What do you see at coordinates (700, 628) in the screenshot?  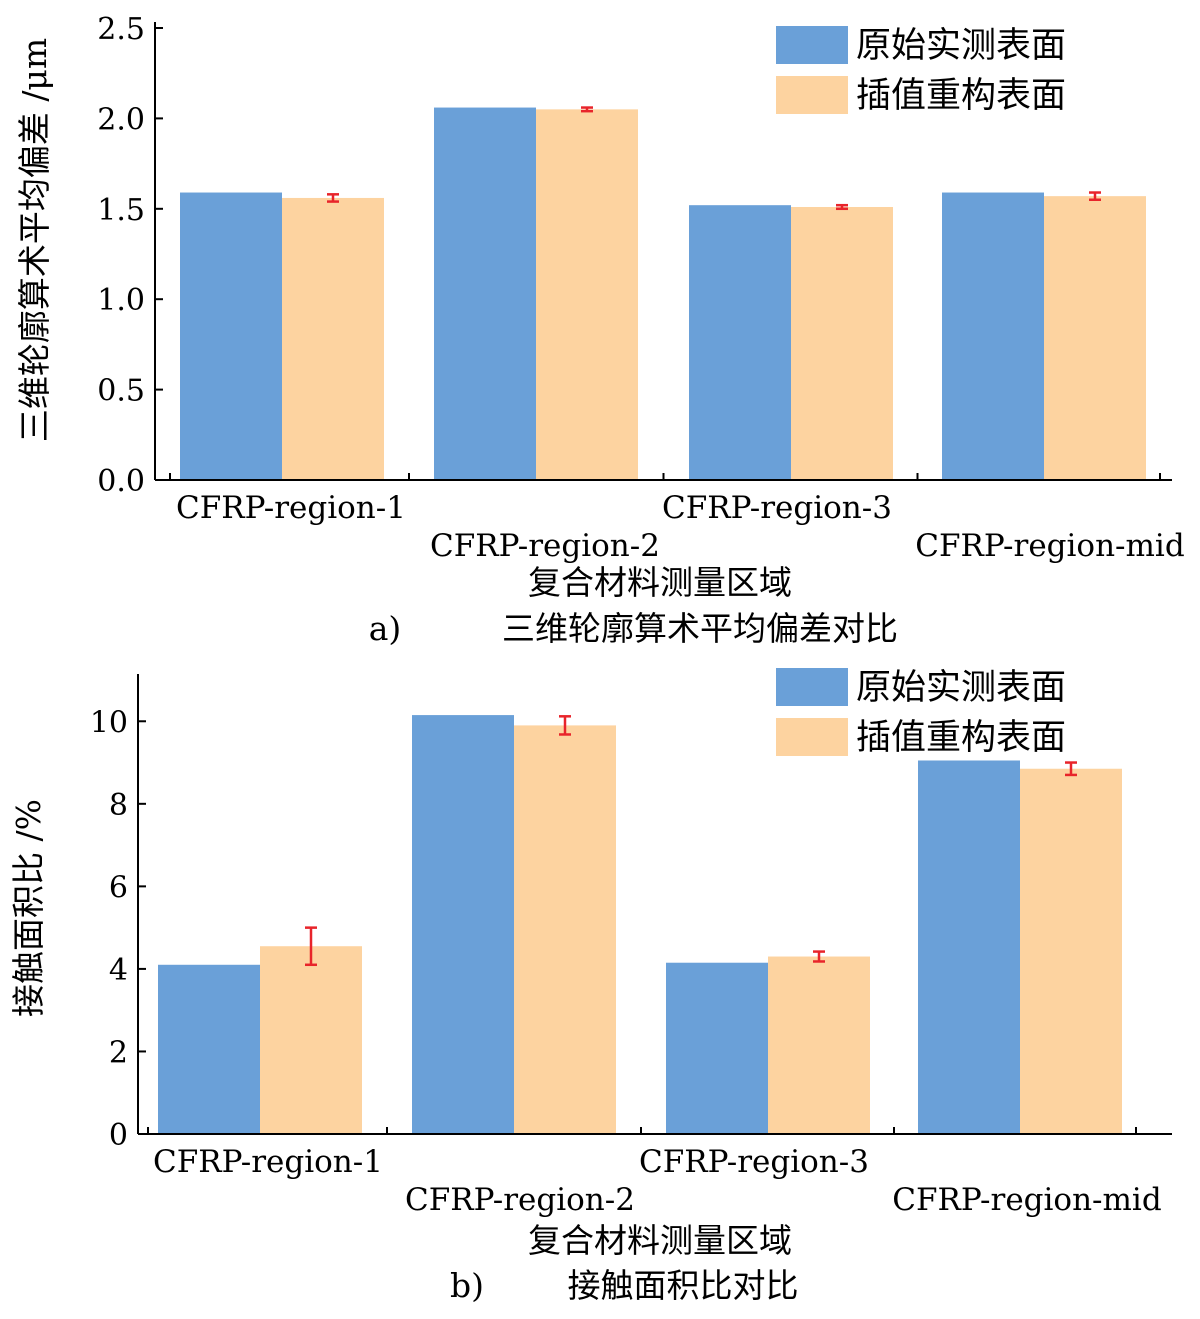 I see `caption-text: 三维轮廓算术平均偏差对比` at bounding box center [700, 628].